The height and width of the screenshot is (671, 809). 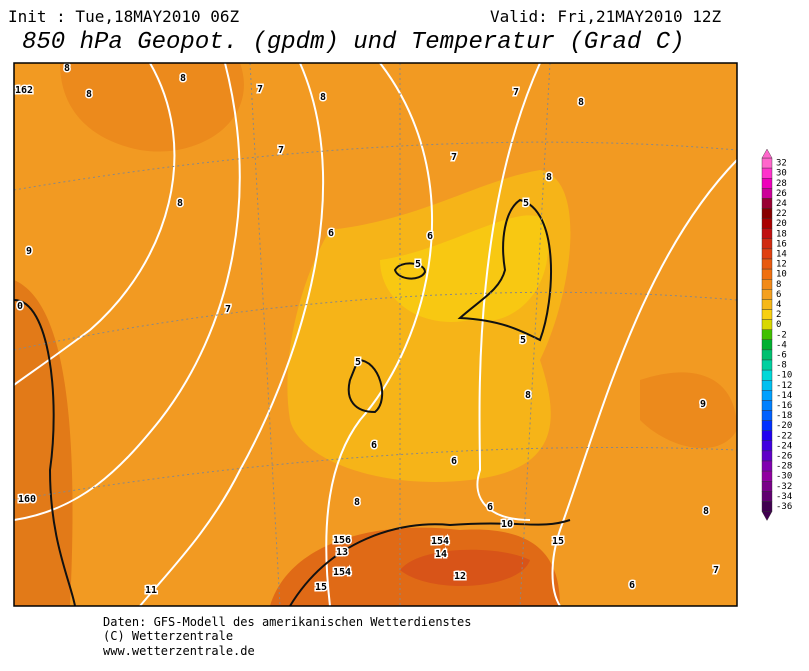 I want to click on legend-label: 6, so click(x=778, y=295).